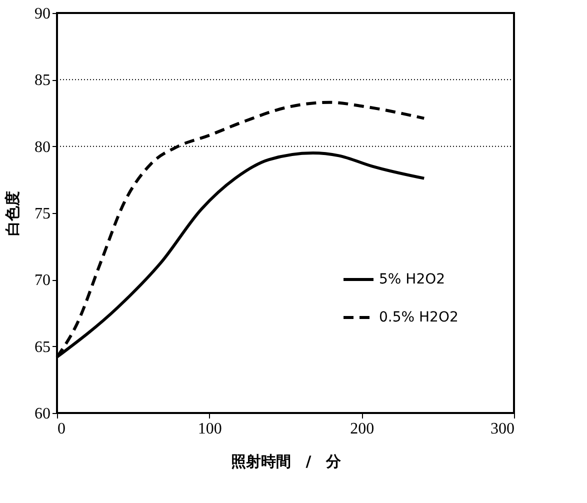  Describe the element at coordinates (13, 213) in the screenshot. I see `y-axis-title: 白色度` at that location.